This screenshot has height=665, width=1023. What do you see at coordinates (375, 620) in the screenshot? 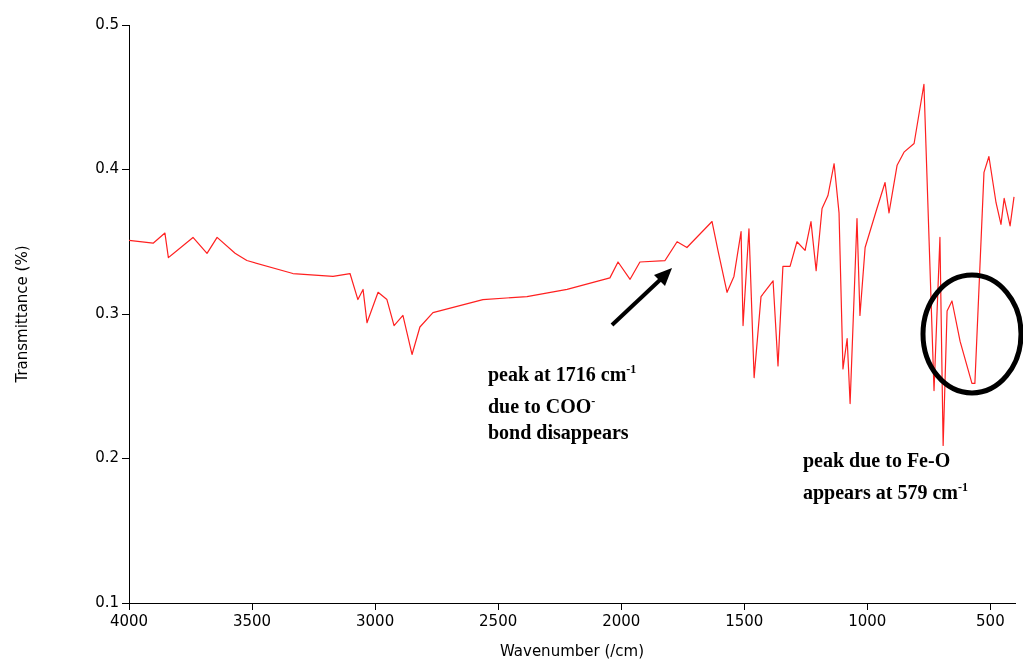
I see `x-tick-label: 3000` at bounding box center [375, 620].